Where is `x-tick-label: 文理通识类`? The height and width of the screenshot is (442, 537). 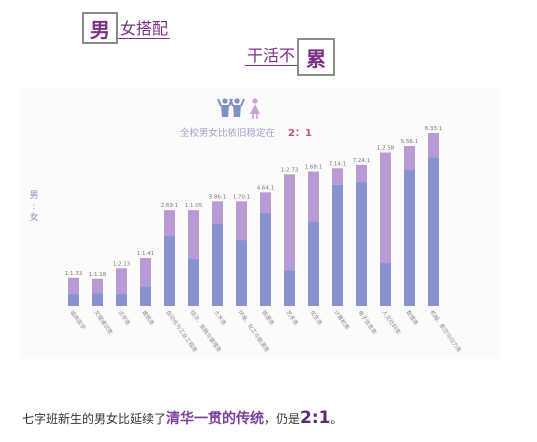 x-tick-label: 文理通识类 is located at coordinates (103, 323).